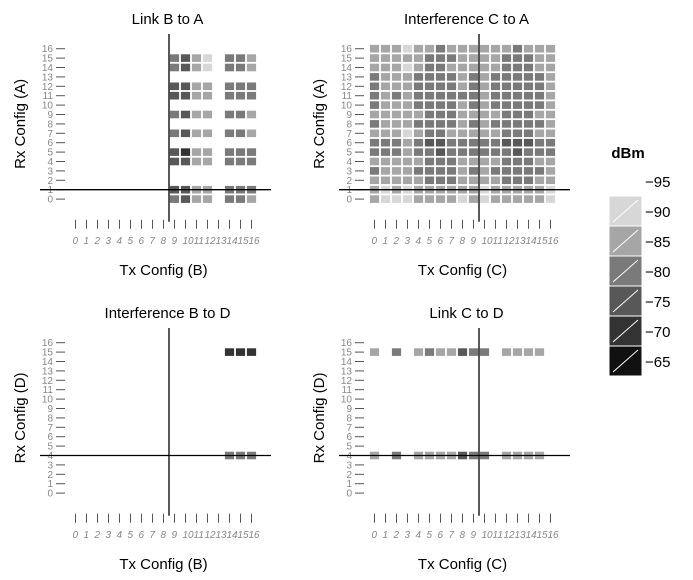 The width and height of the screenshot is (693, 580). What do you see at coordinates (657, 182) in the screenshot?
I see `legend-label: −95` at bounding box center [657, 182].